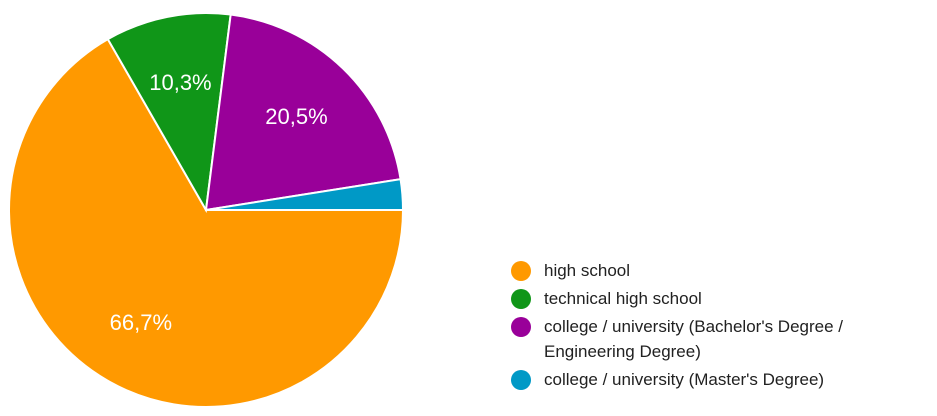 The image size is (937, 416). I want to click on legend-item-1: technical high school, so click(724, 298).